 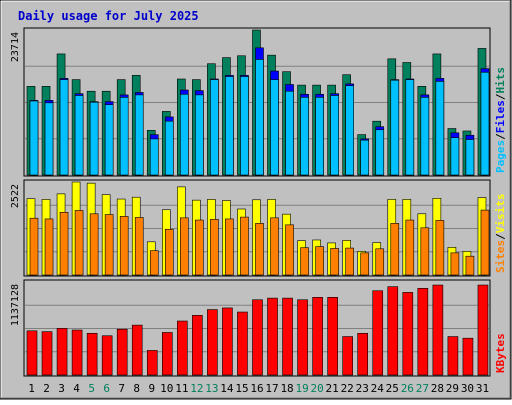 I want to click on x-tick-label-25: 25, so click(x=392, y=388).